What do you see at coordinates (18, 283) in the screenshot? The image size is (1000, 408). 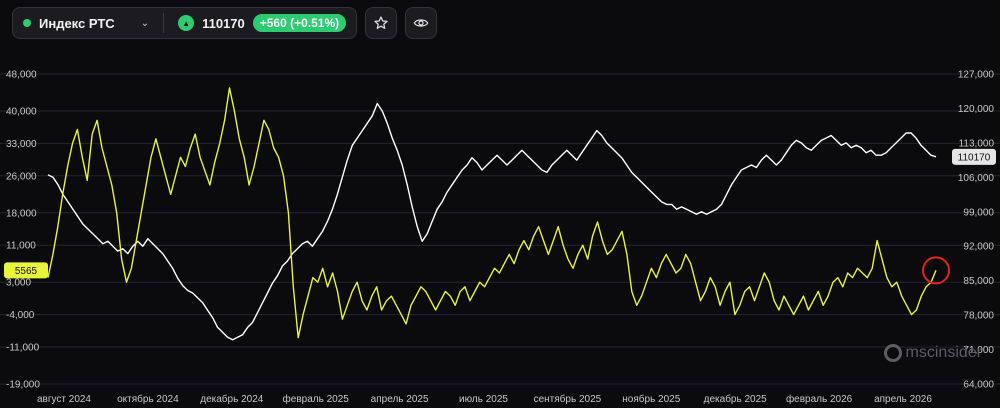 I see `y-left-tick-label: 3,000` at bounding box center [18, 283].